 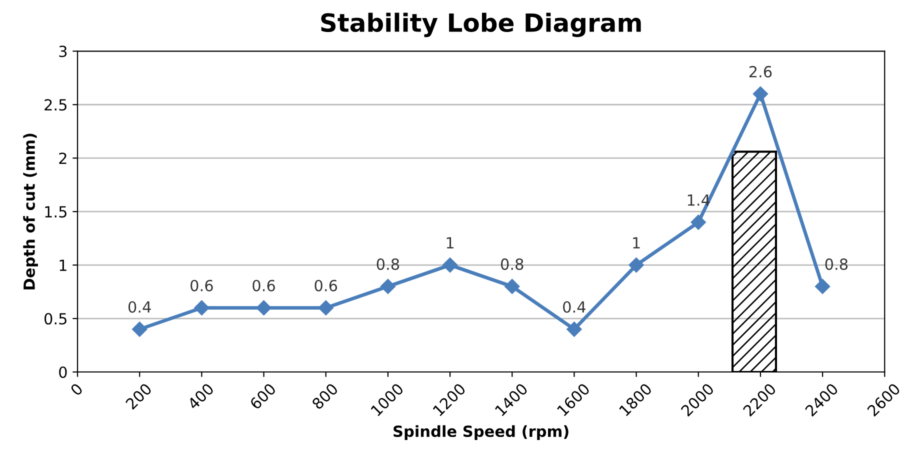 I want to click on x-tick-label: 800, so click(x=325, y=396).